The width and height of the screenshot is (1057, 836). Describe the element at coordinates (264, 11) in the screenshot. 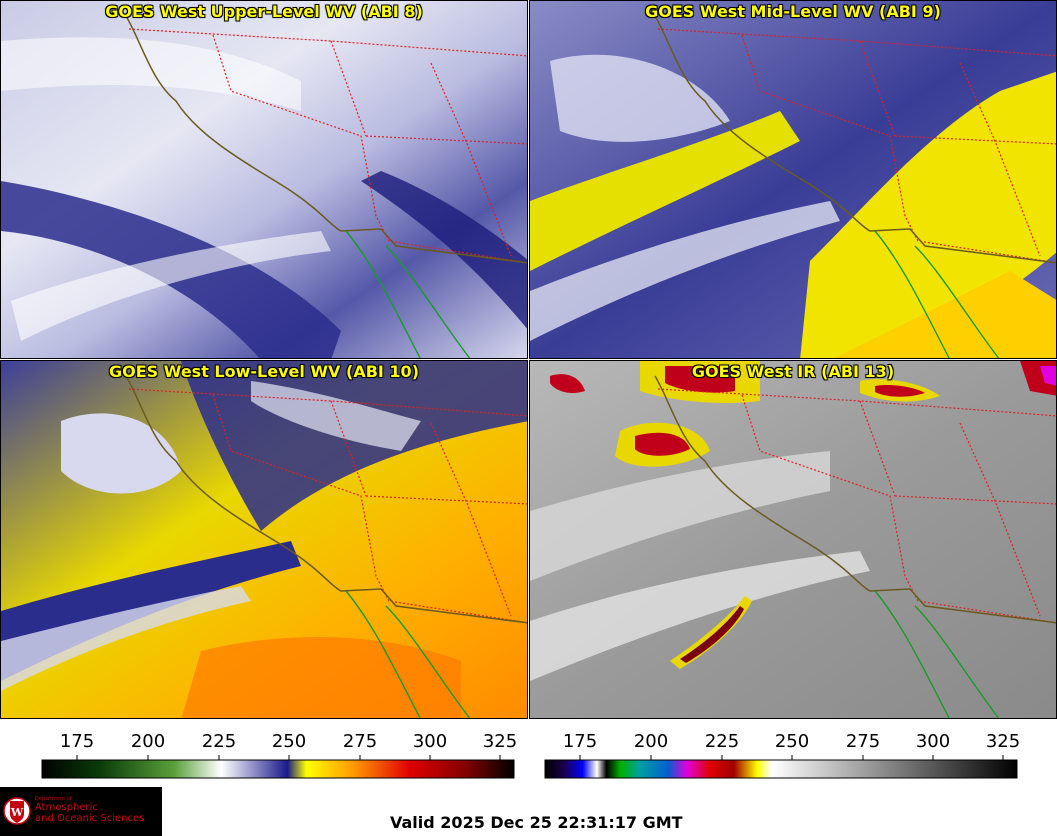

I see `upper-level-wv-title: GOES West Upper-Level WV (ABI 8)` at that location.